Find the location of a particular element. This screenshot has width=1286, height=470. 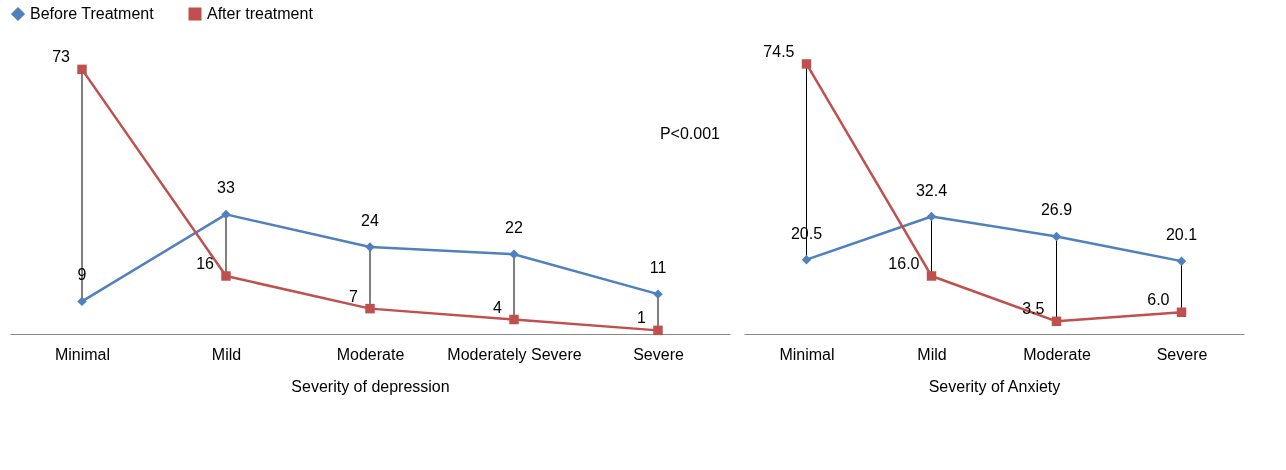

data-label: 4 is located at coordinates (498, 307).